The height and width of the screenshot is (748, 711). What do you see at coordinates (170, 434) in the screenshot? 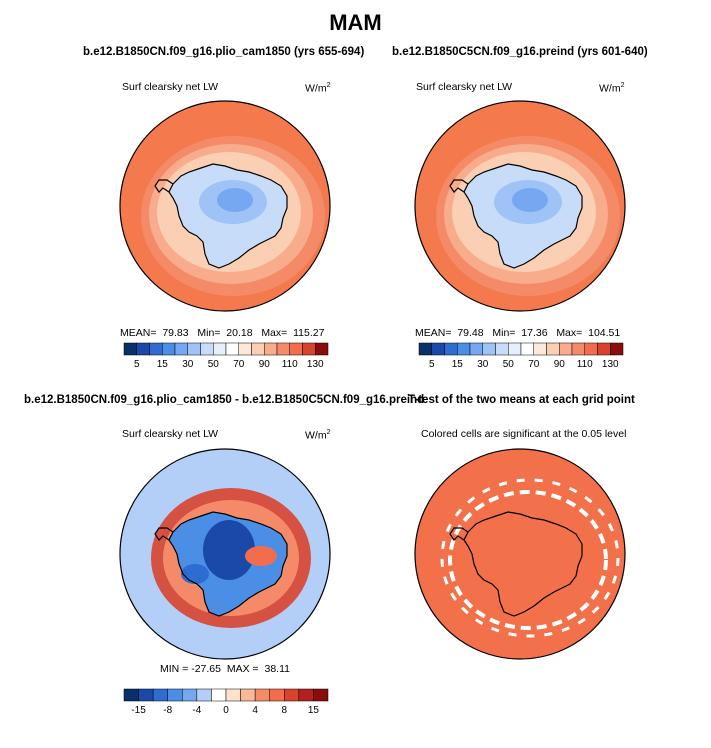
I see `panel-3-variable: Surf clearsky net LW` at bounding box center [170, 434].